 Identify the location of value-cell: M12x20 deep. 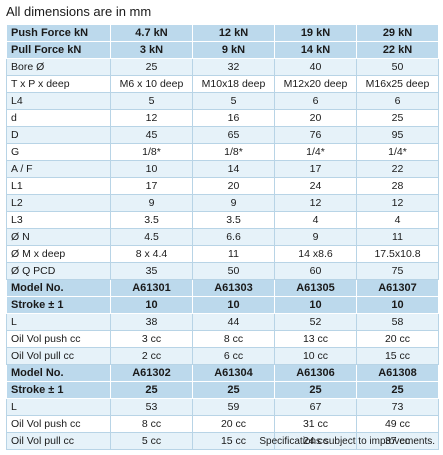
(315, 84).